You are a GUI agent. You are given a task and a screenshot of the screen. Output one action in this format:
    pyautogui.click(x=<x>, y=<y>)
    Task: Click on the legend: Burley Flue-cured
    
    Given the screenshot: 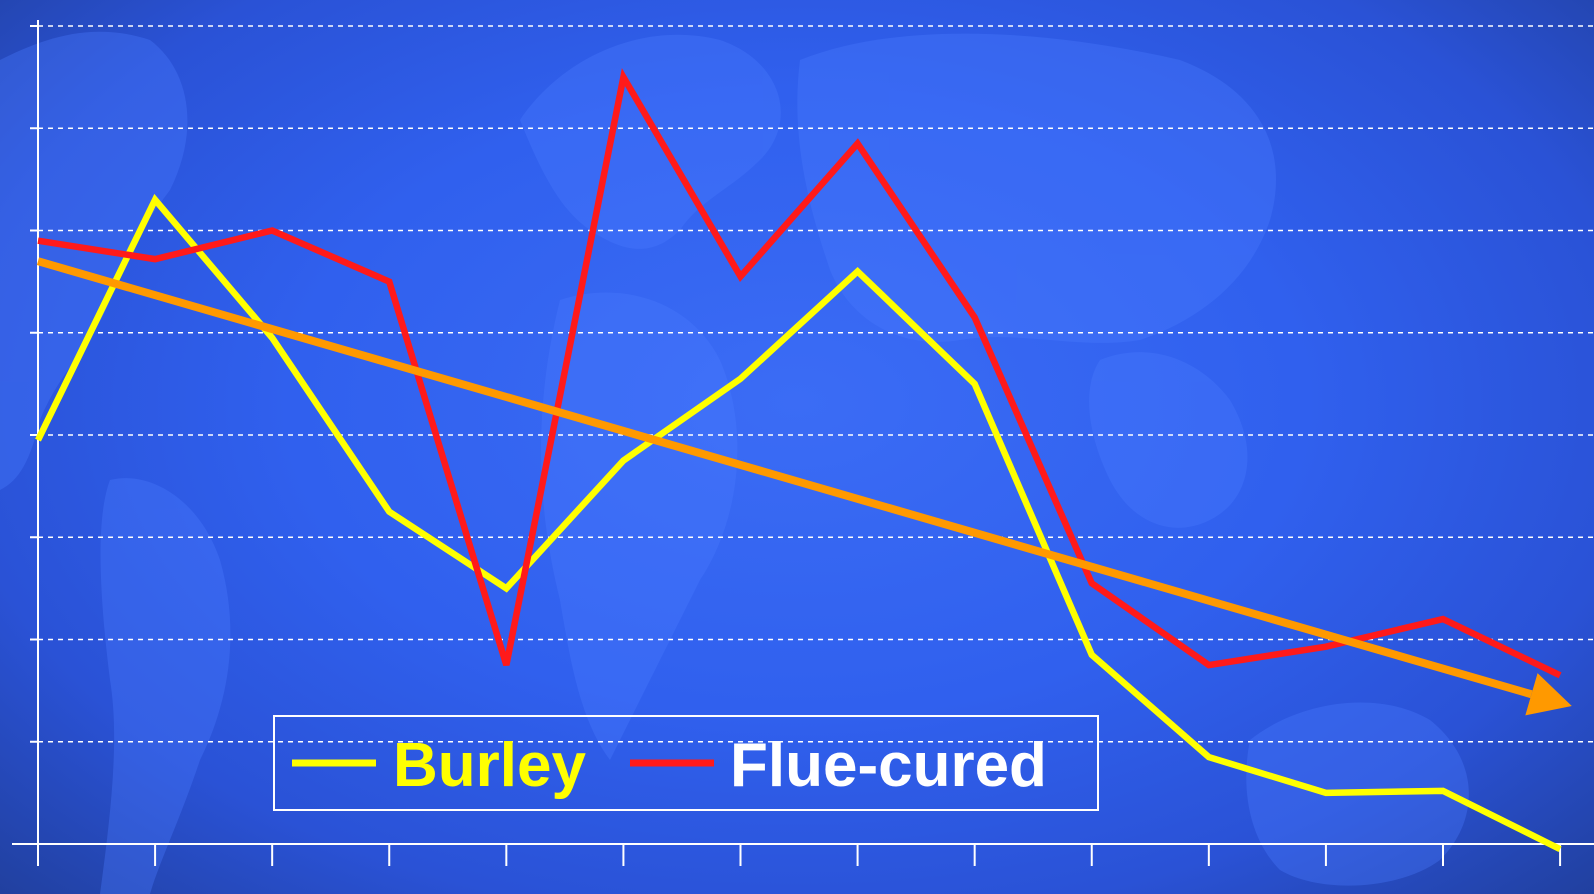 What is the action you would take?
    pyautogui.click(x=686, y=763)
    